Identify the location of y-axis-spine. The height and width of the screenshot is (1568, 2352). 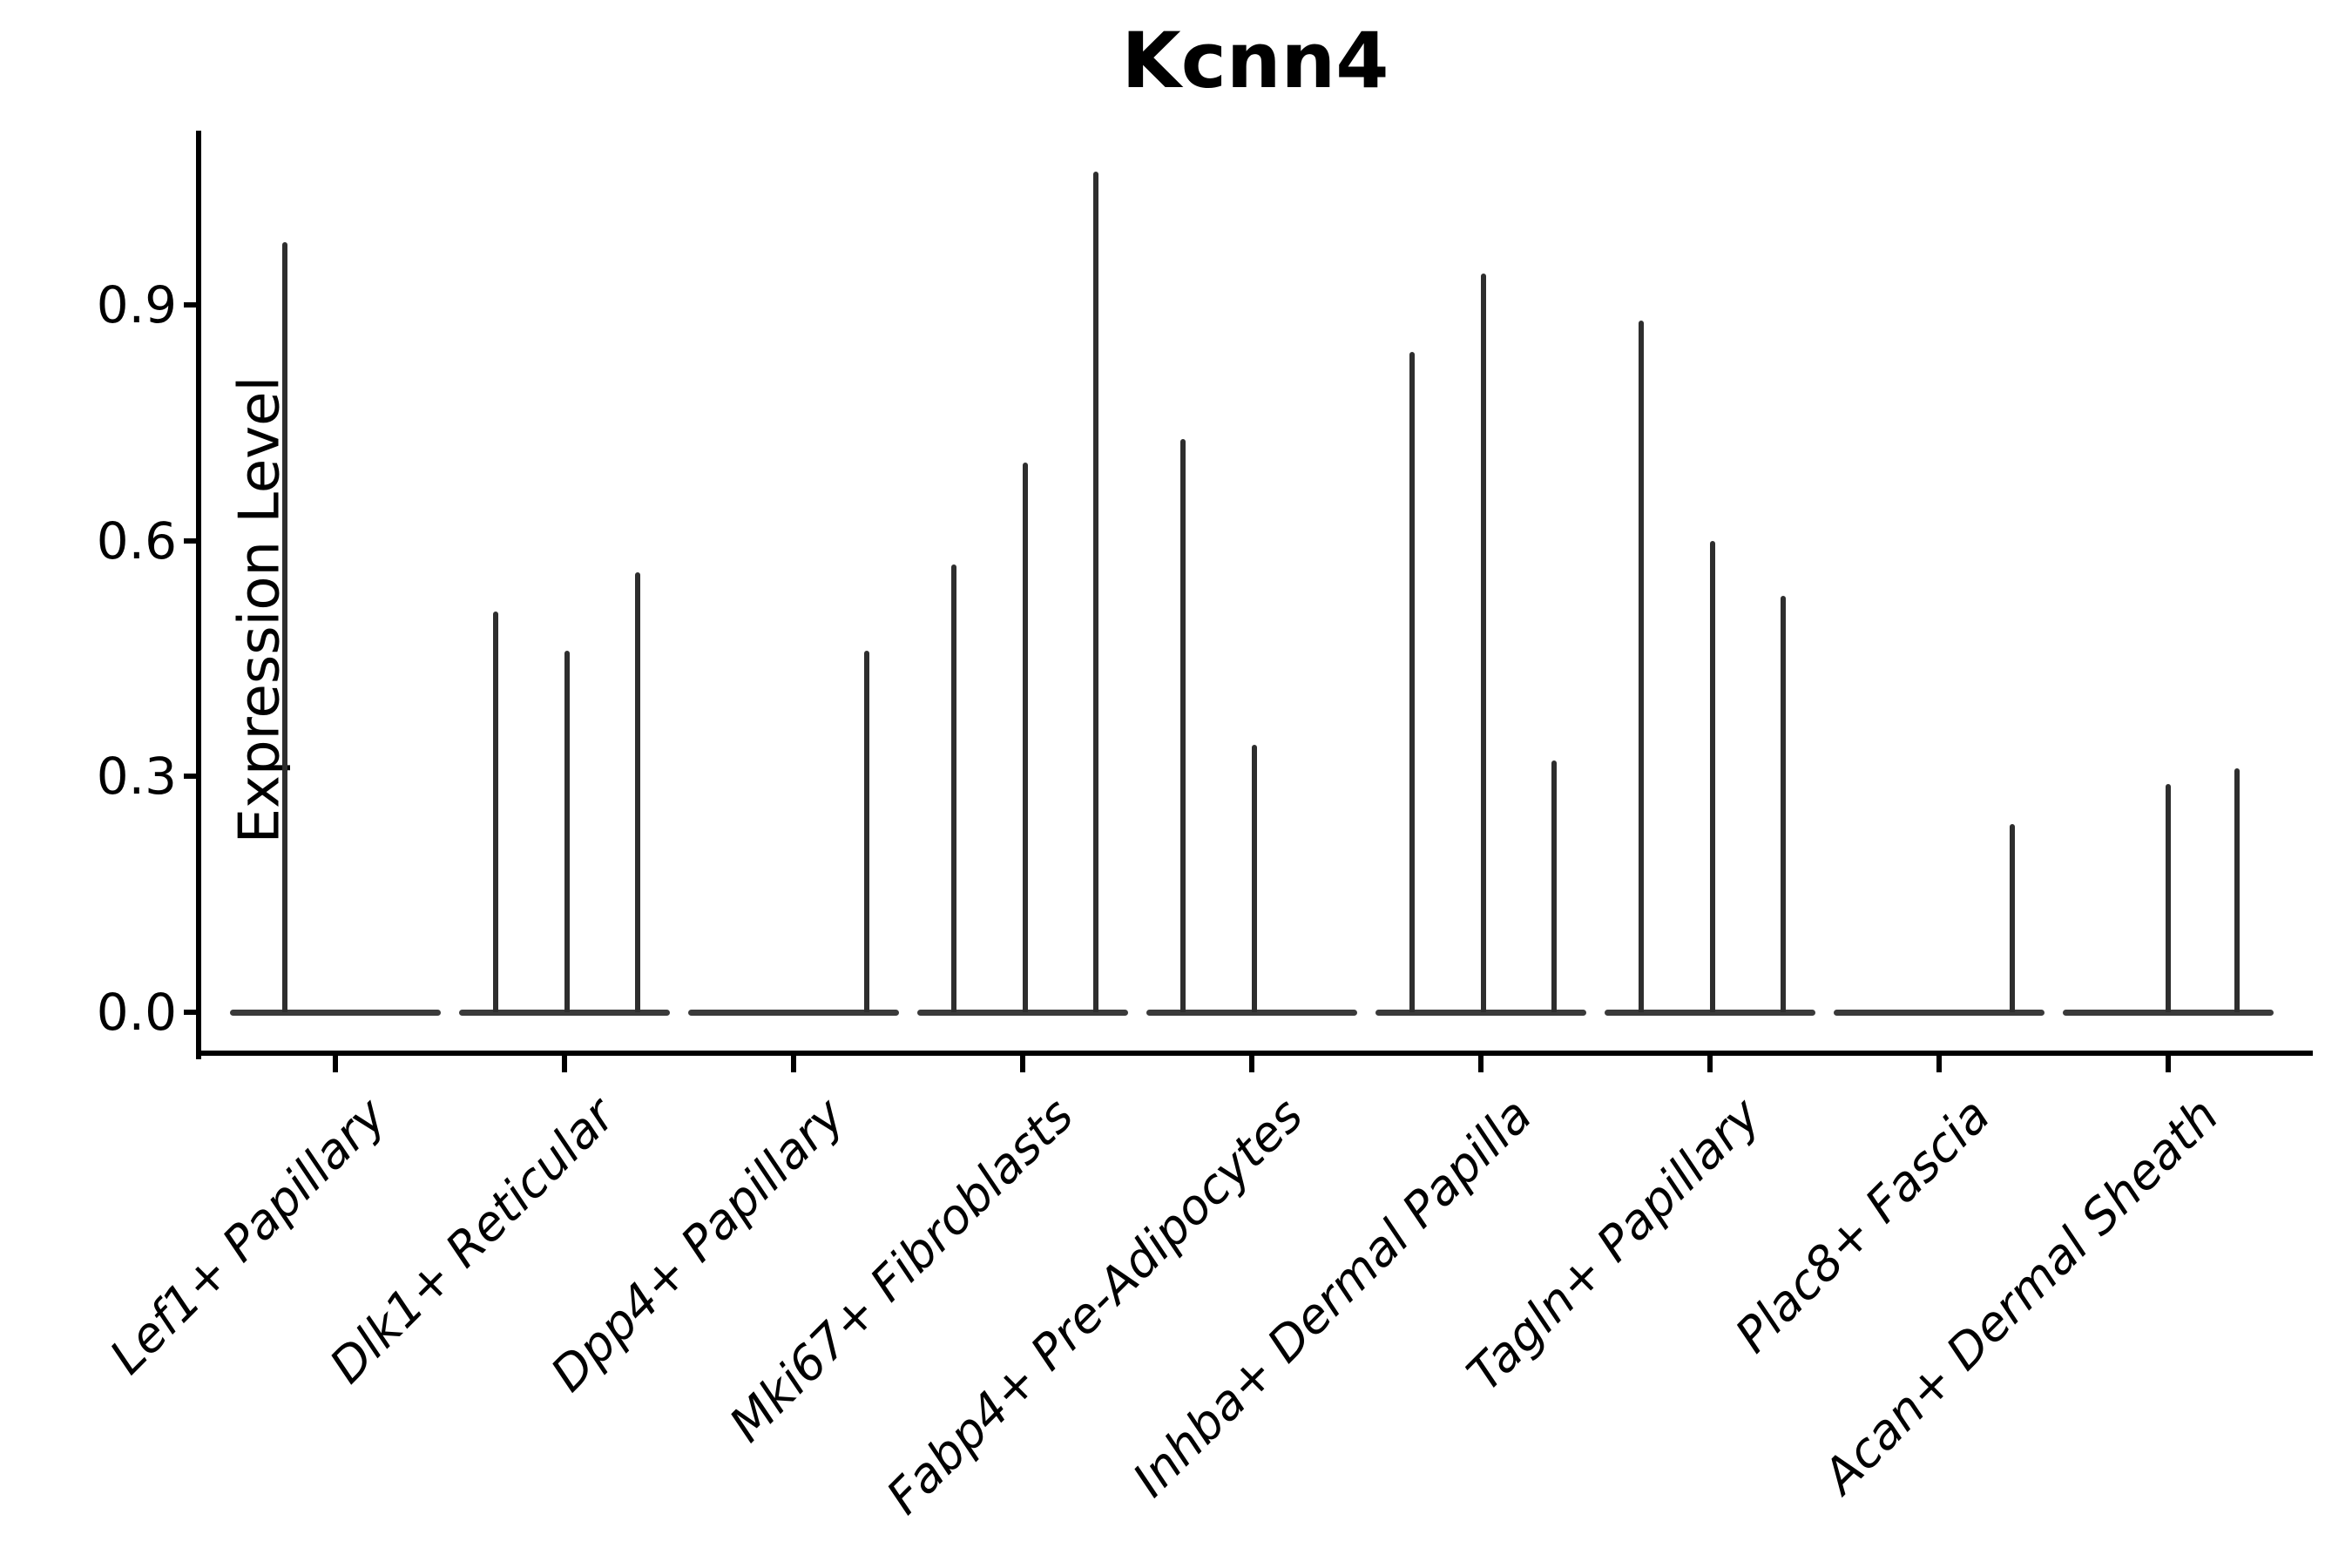
(198, 595).